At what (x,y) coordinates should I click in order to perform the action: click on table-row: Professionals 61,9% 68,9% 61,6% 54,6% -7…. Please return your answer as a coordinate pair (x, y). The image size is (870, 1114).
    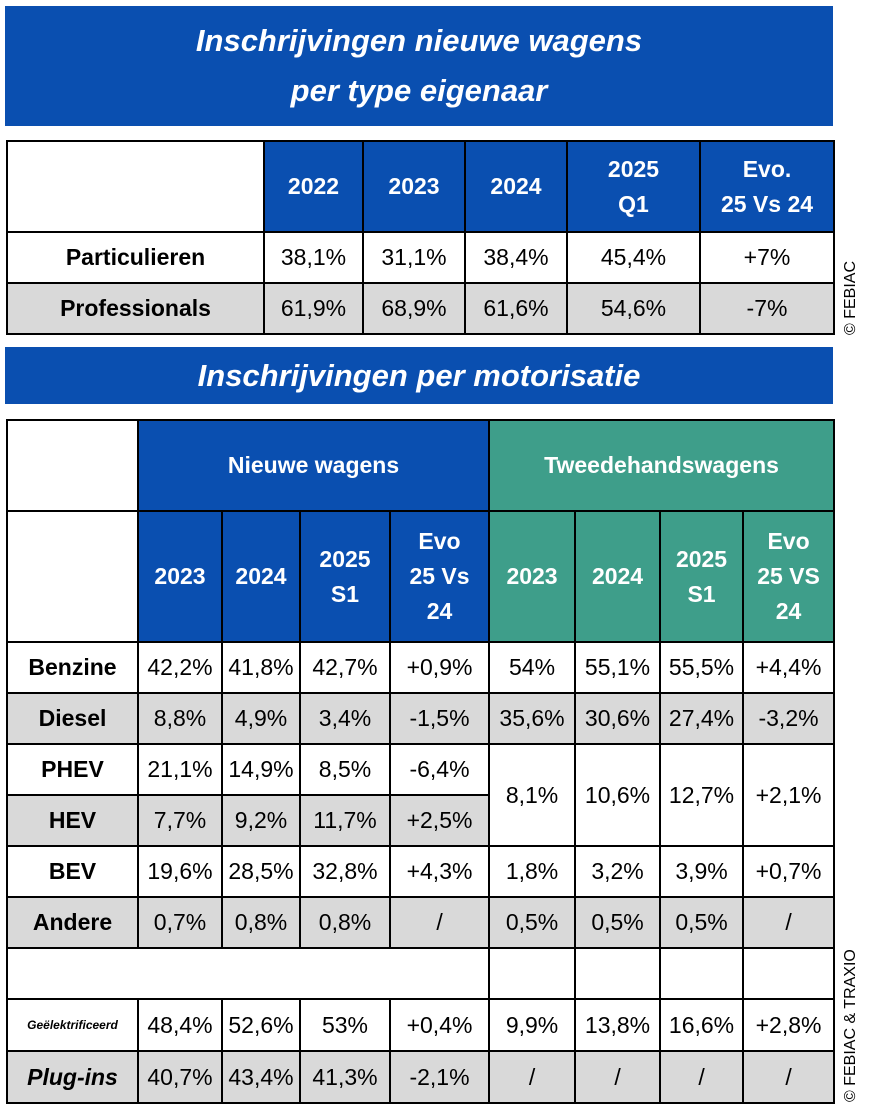
    Looking at the image, I should click on (420, 308).